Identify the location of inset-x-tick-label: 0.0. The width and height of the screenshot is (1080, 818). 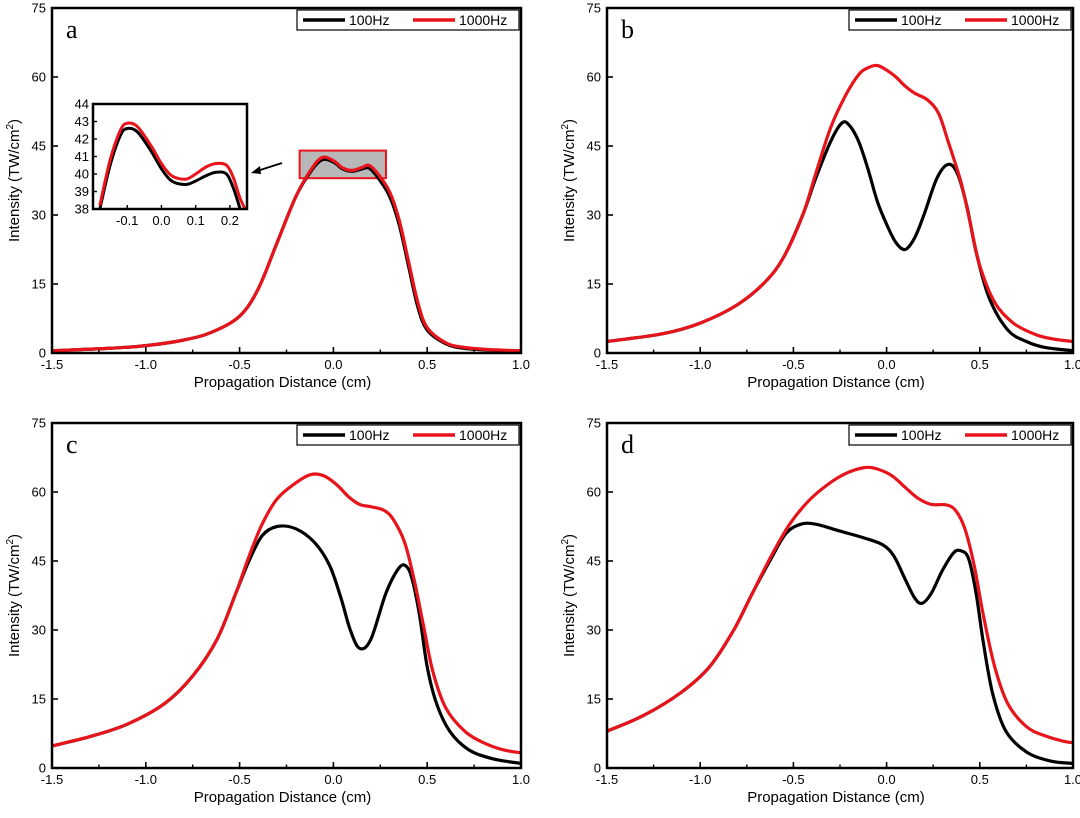
(161, 220).